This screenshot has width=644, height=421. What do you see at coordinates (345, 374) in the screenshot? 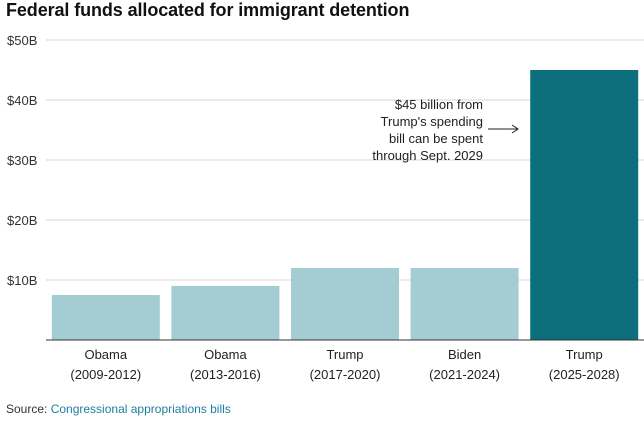
I see `x-tick-label: (2017-2020)` at bounding box center [345, 374].